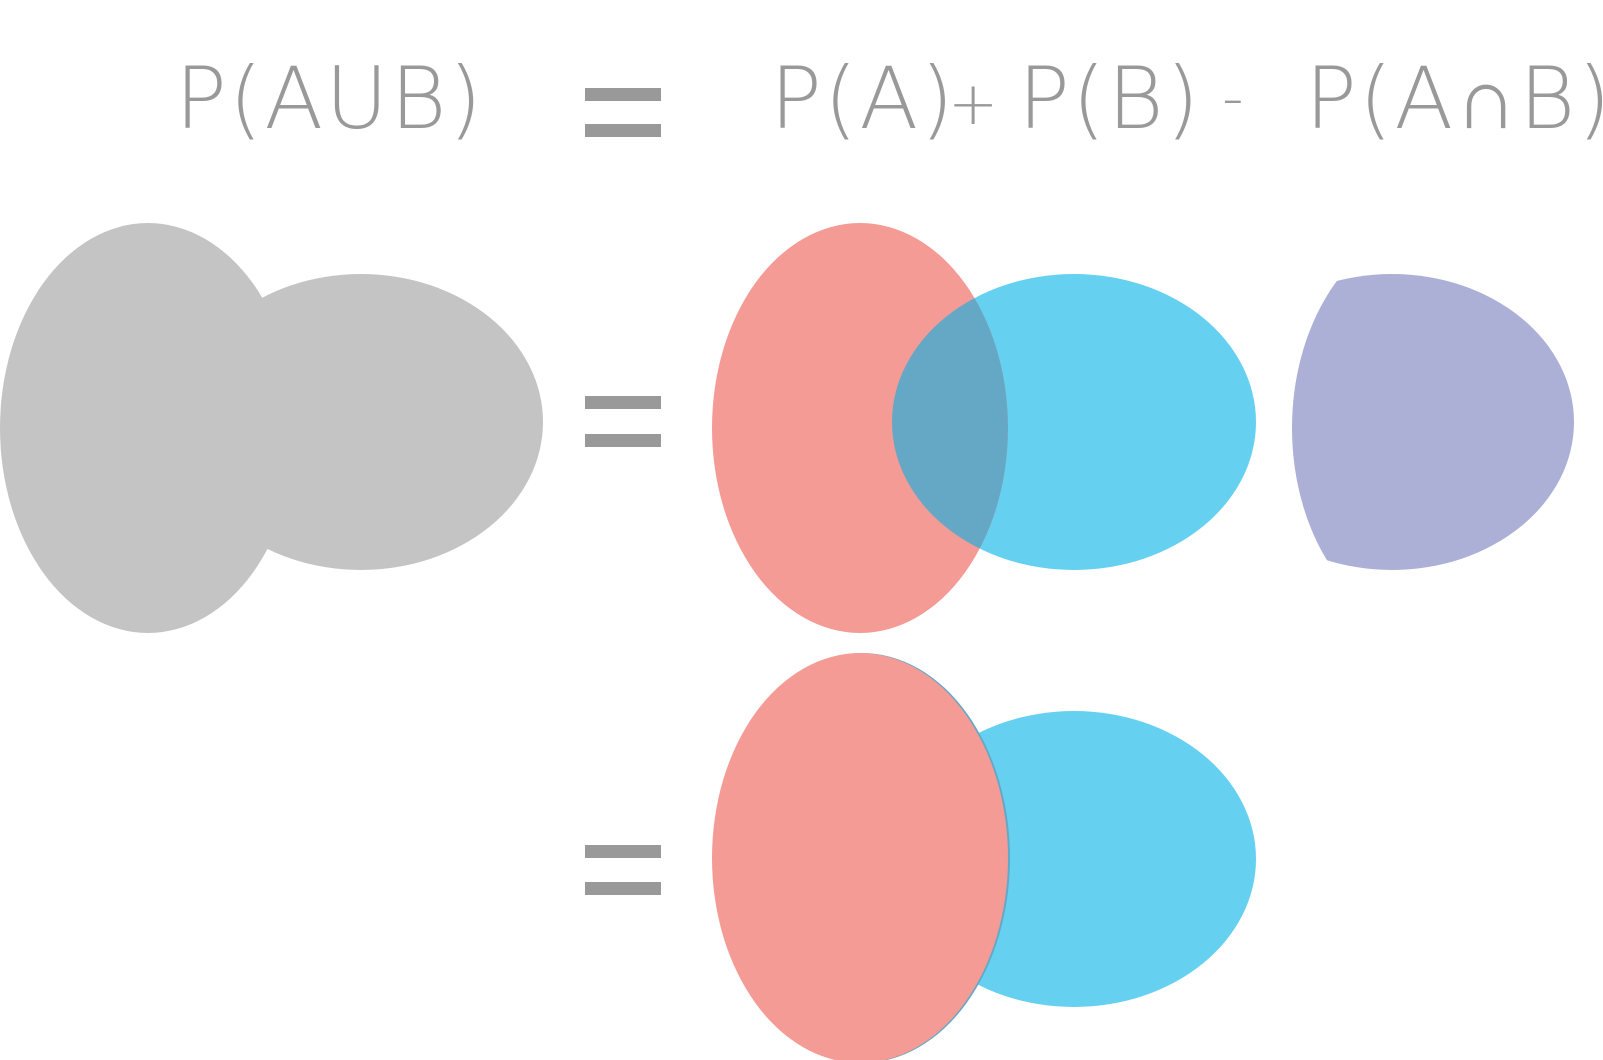 The width and height of the screenshot is (1603, 1060). I want to click on formula-term-intersection: P(A∩B), so click(1454, 99).